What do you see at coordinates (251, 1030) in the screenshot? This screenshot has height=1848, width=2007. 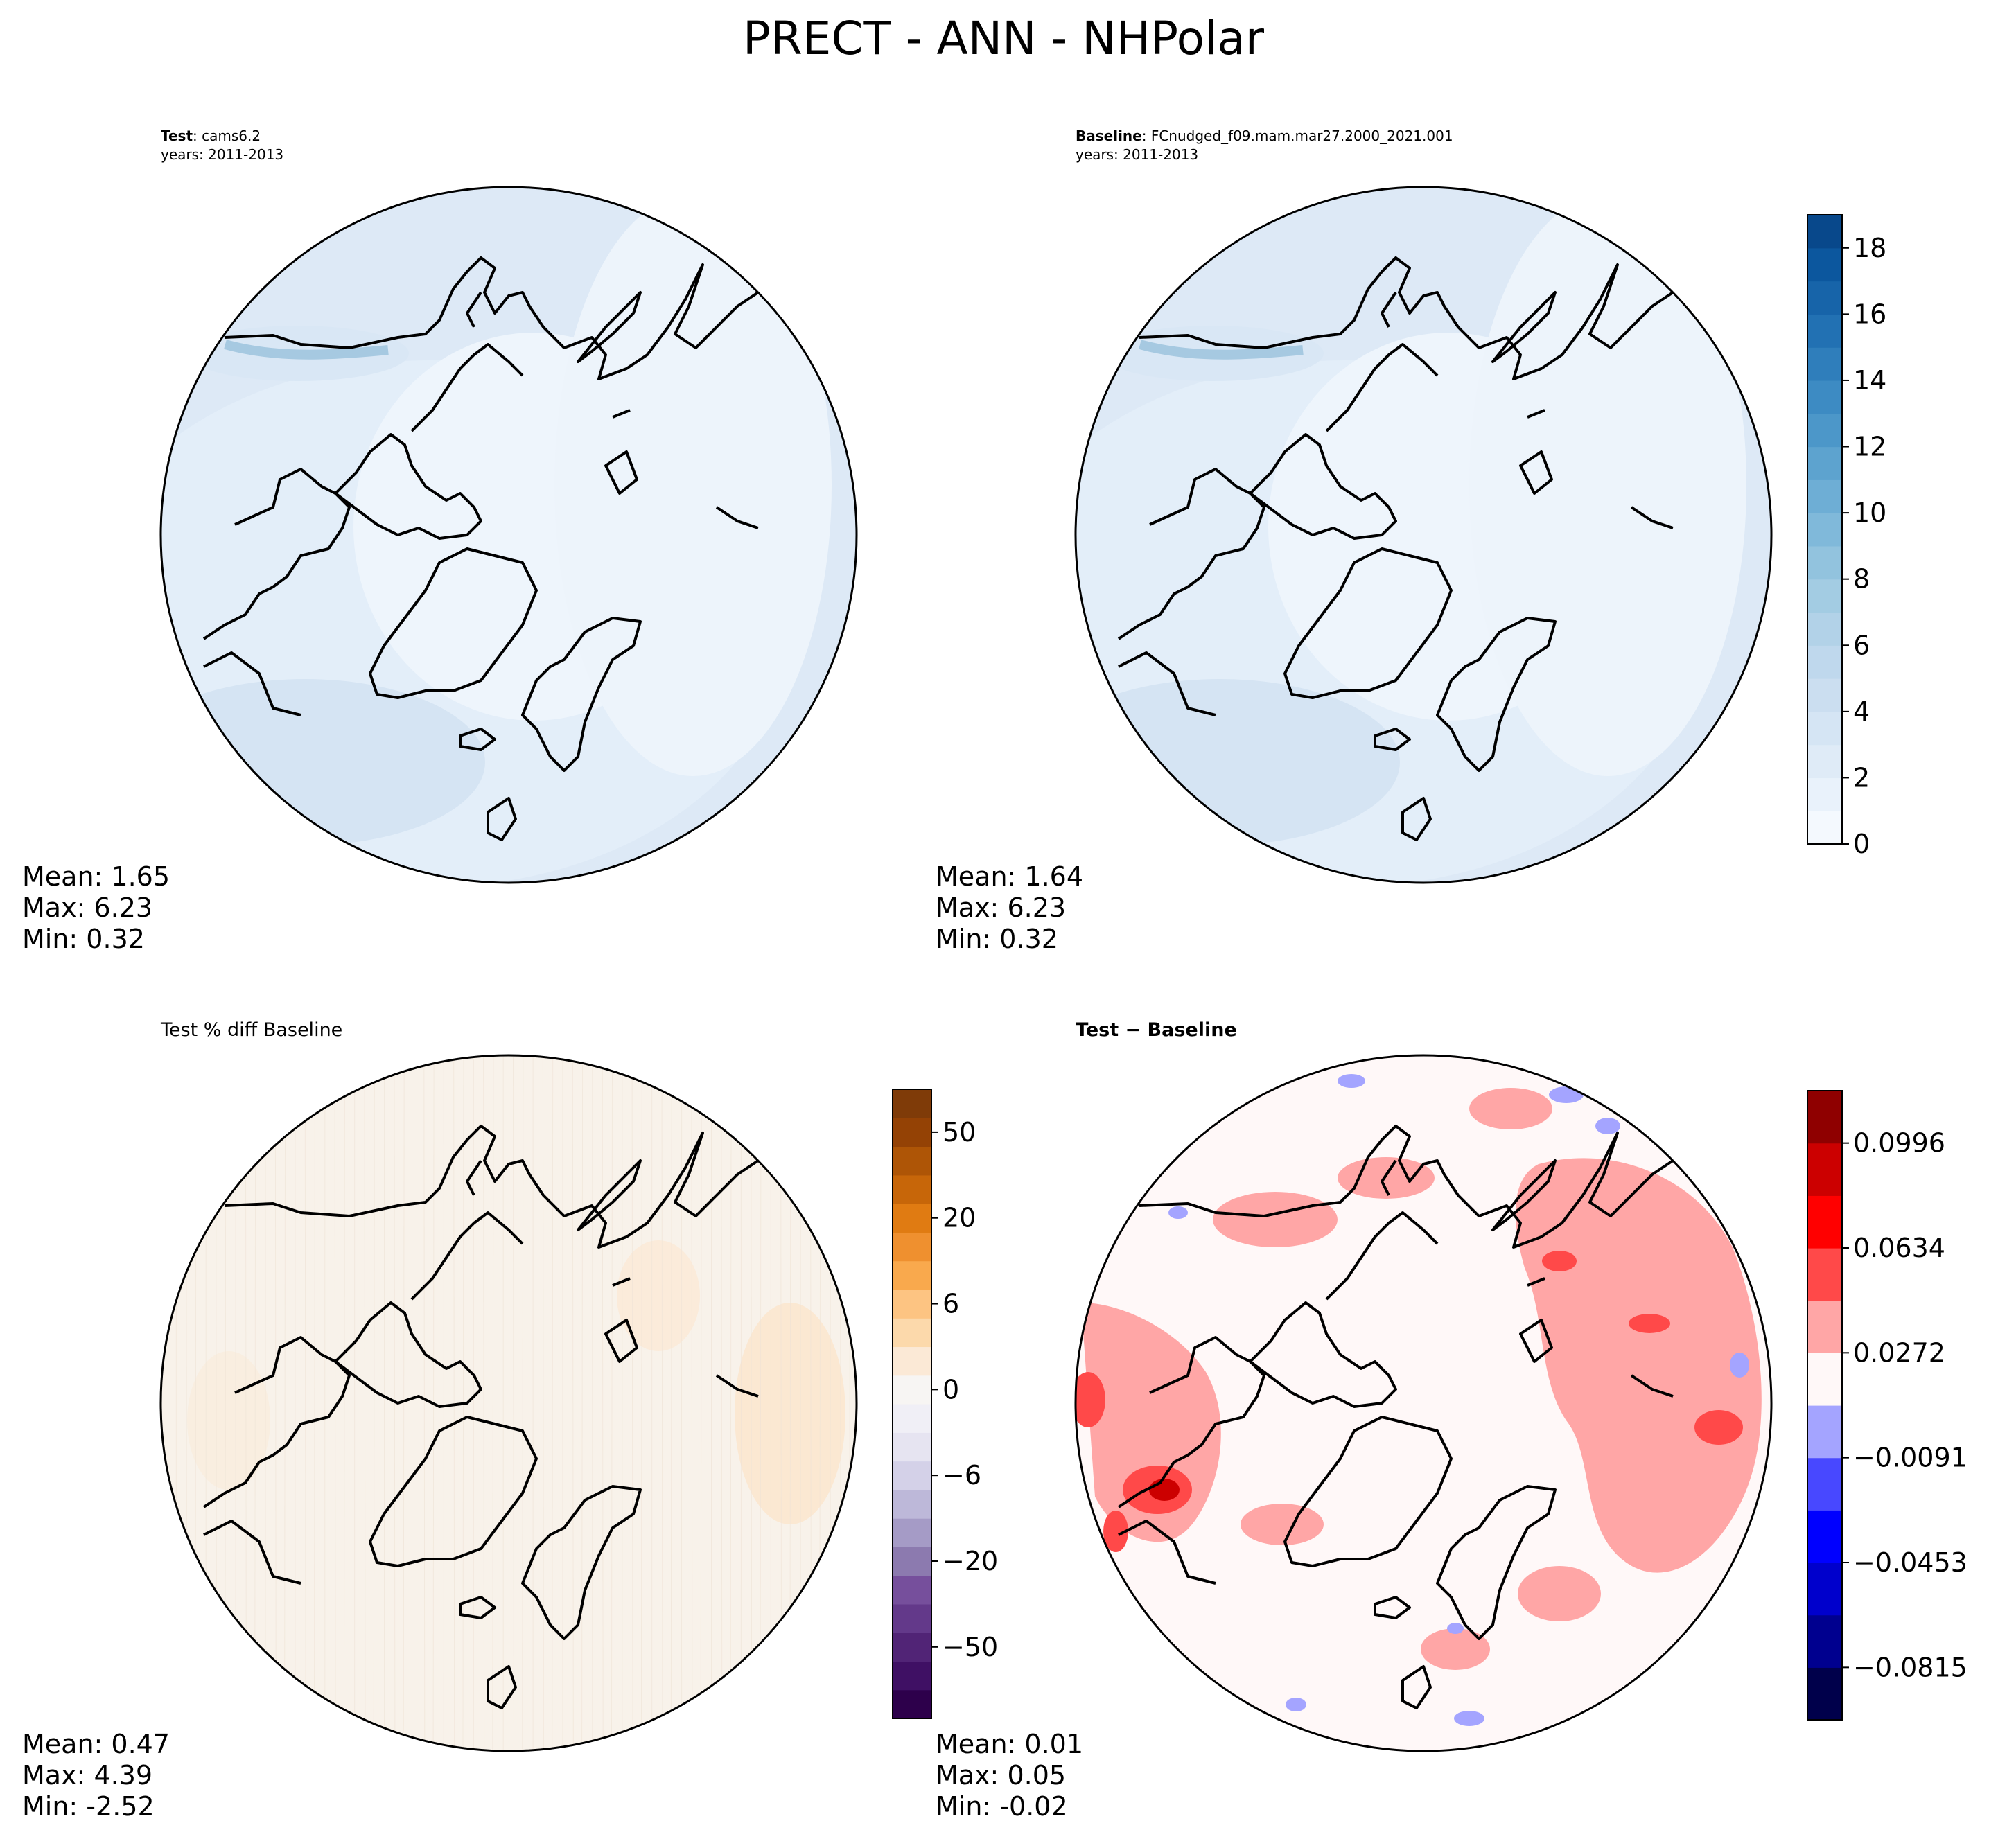 I see `panel-pctdiff-title: Test % diff Baseline` at bounding box center [251, 1030].